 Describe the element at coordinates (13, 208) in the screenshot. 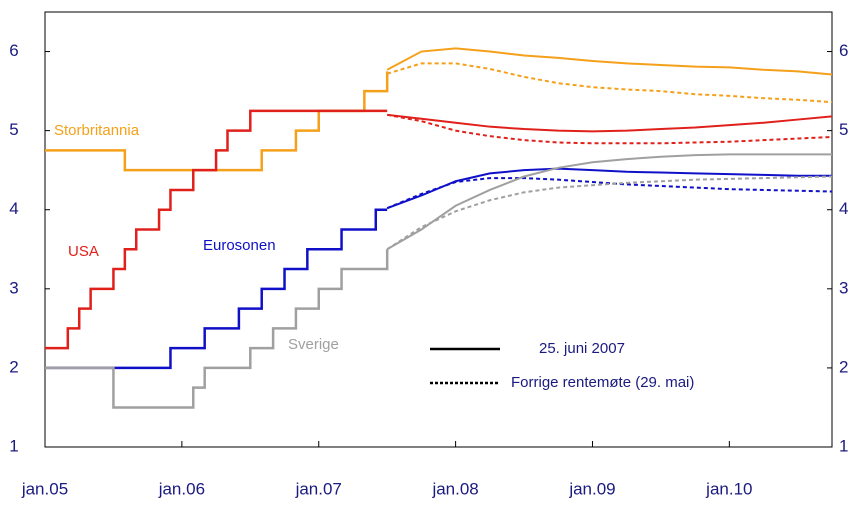

I see `y-tick-label: 4` at that location.